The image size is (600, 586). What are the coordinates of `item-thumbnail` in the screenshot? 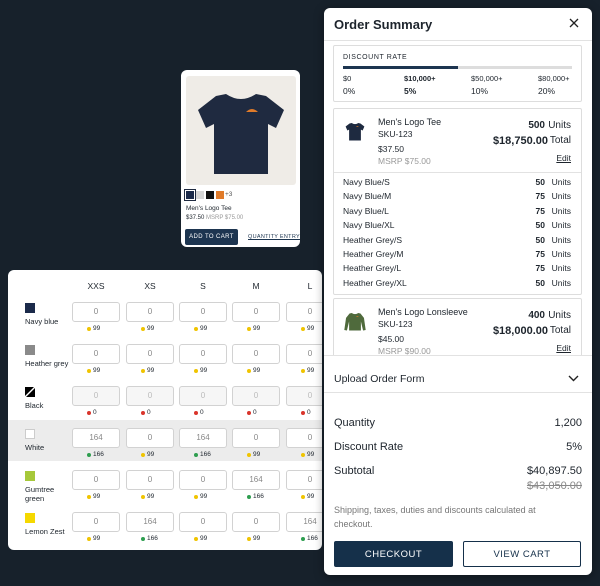 It's located at (355, 132).